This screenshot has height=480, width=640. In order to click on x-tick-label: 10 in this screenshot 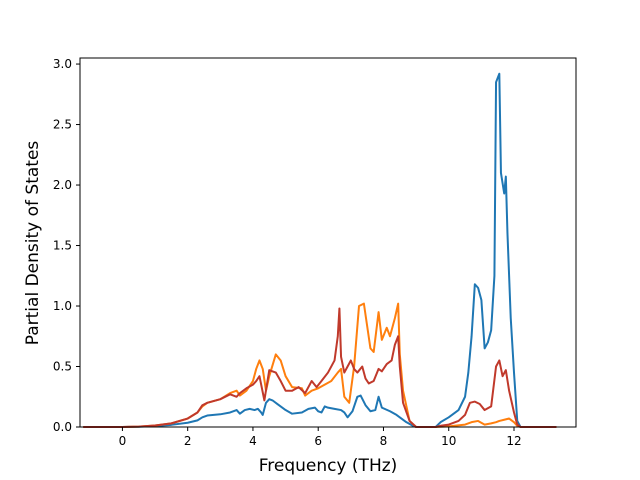, I will do `click(448, 441)`.